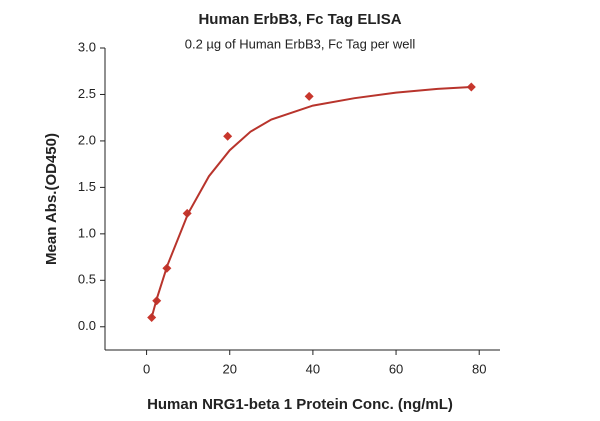 Image resolution: width=600 pixels, height=421 pixels. I want to click on chart-subtitle: 0.2 µg of Human ErbB3, Fc Tag per well, so click(300, 43).